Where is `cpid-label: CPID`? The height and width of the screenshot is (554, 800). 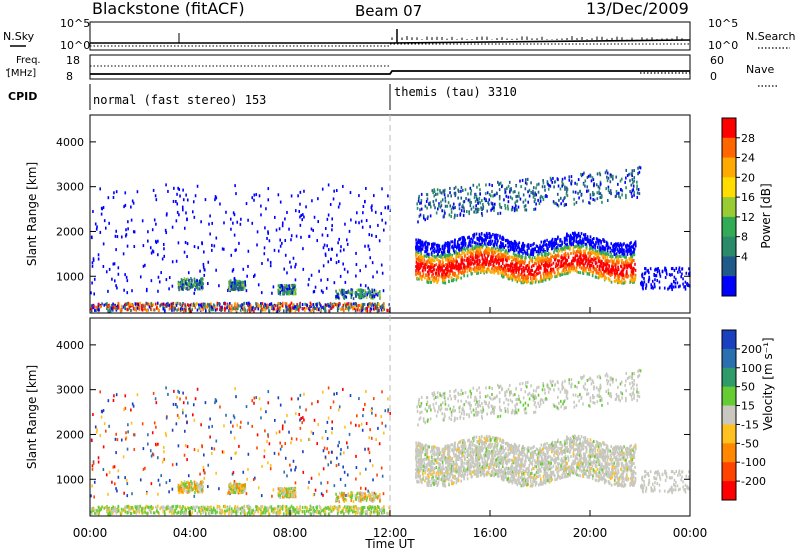 cpid-label: CPID is located at coordinates (22, 96).